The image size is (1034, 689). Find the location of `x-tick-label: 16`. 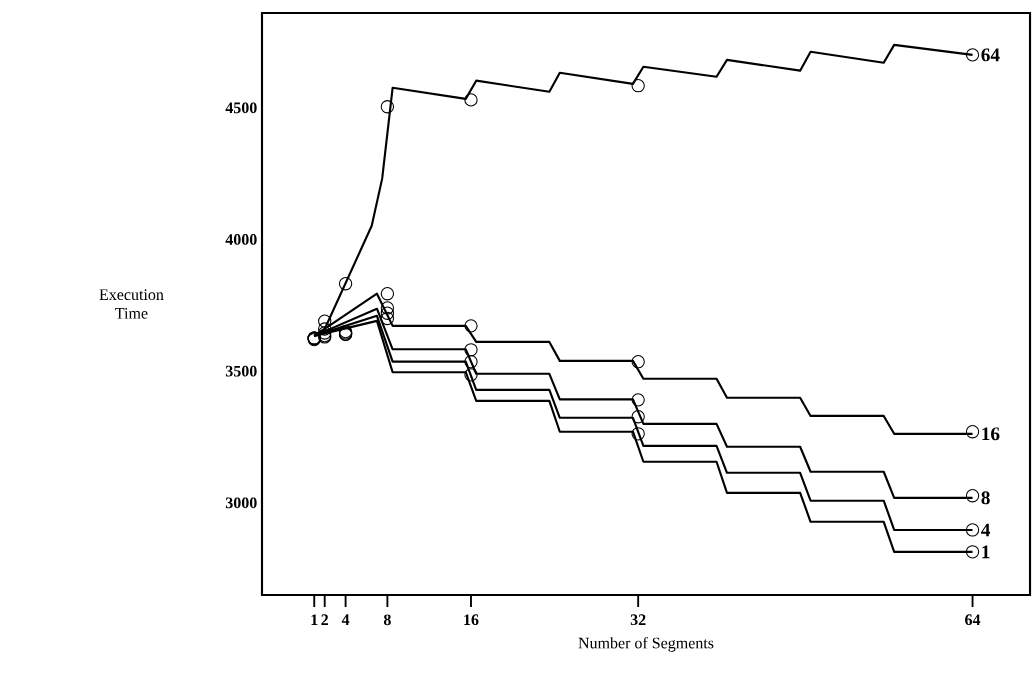

x-tick-label: 16 is located at coordinates (471, 620).